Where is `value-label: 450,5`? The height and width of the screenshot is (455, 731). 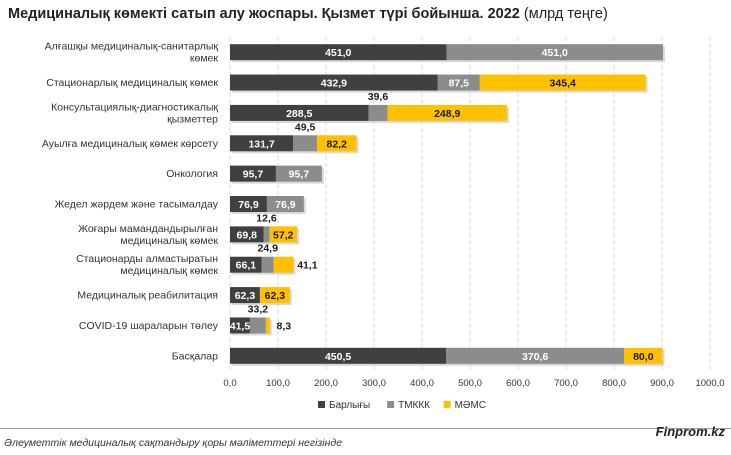 value-label: 450,5 is located at coordinates (338, 357).